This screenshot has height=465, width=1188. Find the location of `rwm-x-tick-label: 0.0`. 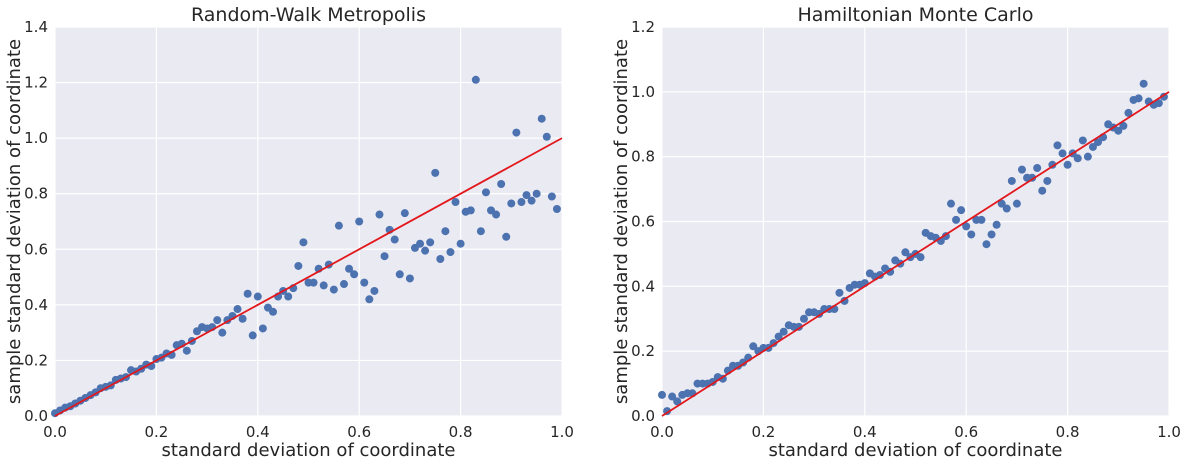

rwm-x-tick-label: 0.0 is located at coordinates (55, 432).